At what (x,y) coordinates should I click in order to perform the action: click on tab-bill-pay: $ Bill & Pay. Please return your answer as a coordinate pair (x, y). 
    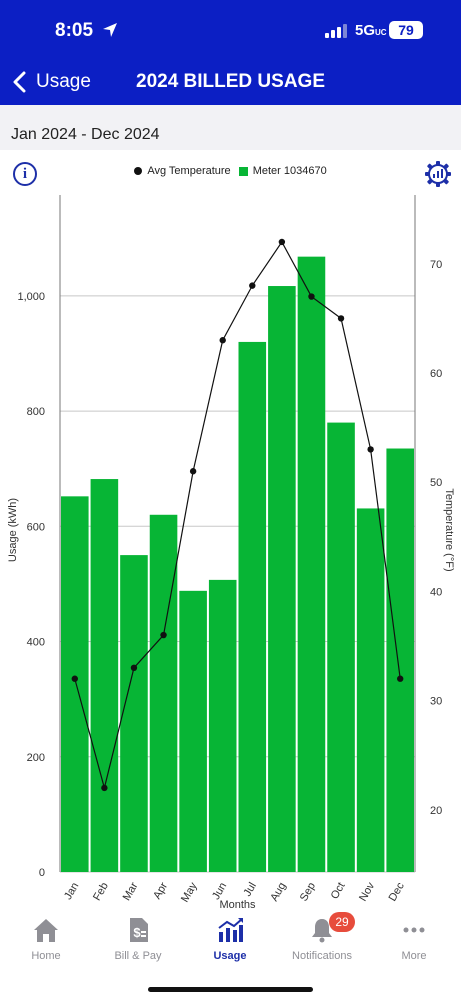
    Looking at the image, I should click on (138, 939).